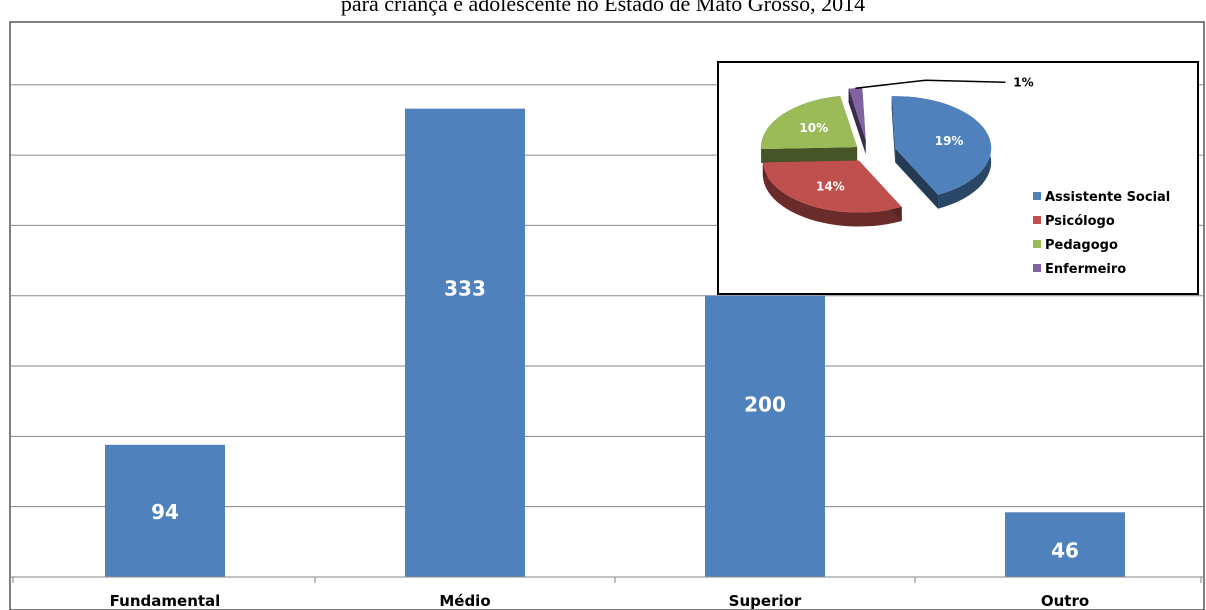 The image size is (1206, 610). I want to click on bar-médio, so click(465, 343).